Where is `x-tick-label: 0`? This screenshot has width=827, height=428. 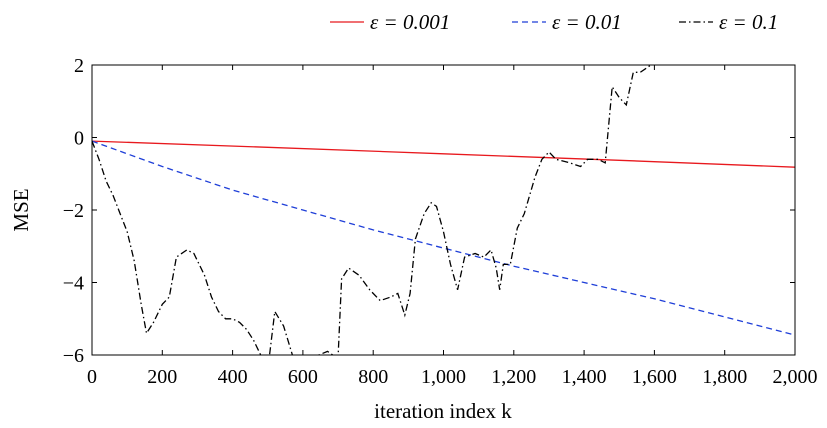 x-tick-label: 0 is located at coordinates (92, 377).